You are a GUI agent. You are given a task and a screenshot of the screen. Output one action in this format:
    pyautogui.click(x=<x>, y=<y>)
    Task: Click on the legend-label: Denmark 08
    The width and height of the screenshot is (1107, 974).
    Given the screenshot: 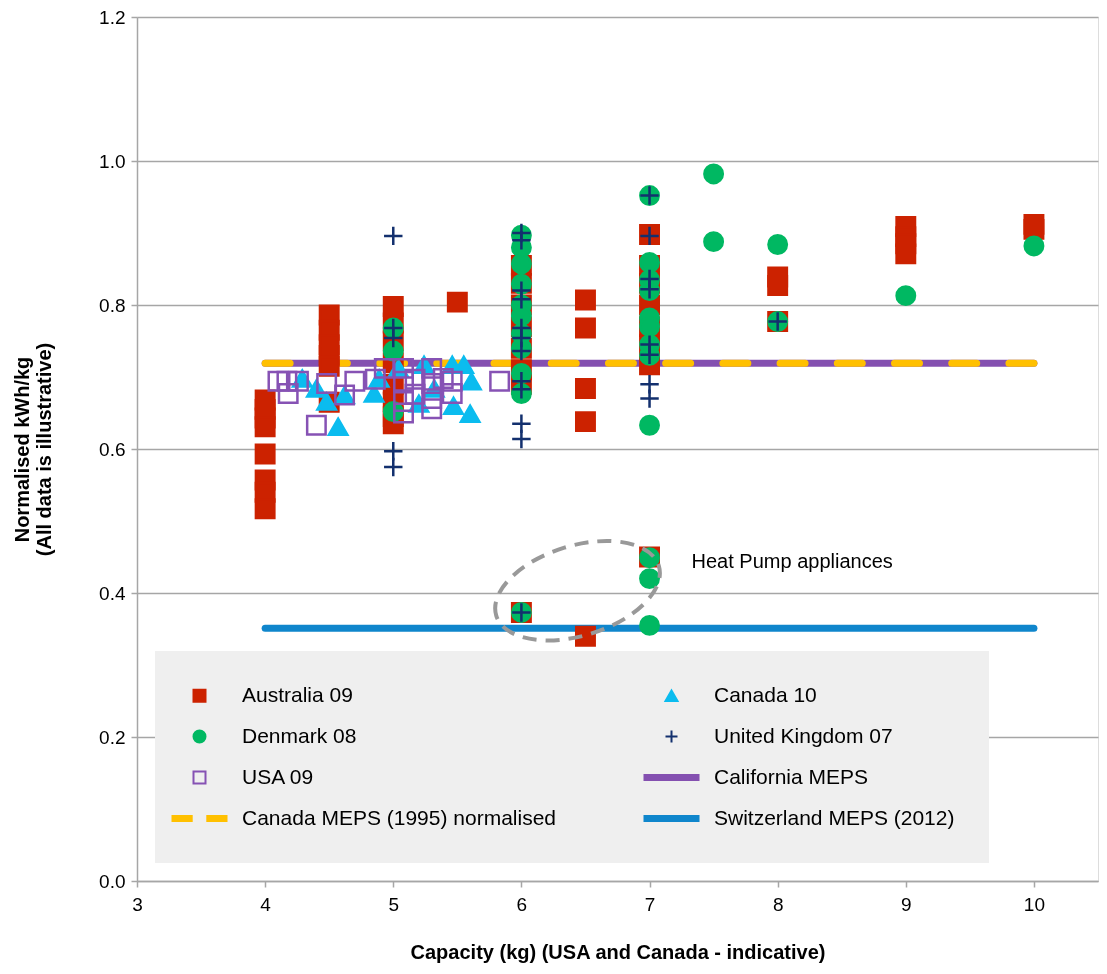 What is the action you would take?
    pyautogui.click(x=299, y=735)
    